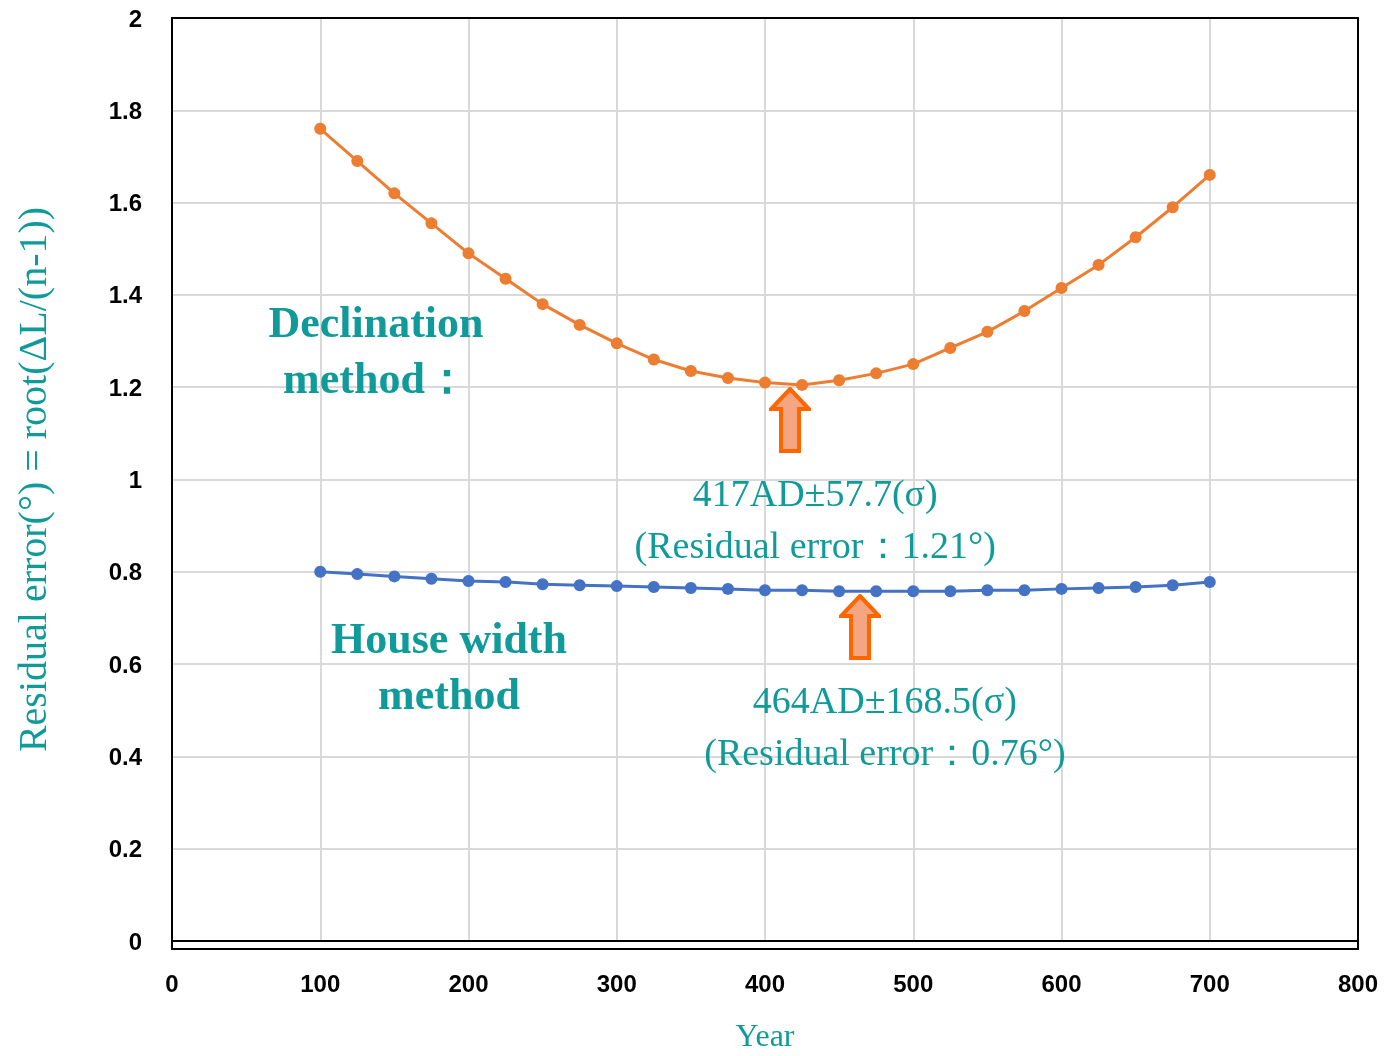  What do you see at coordinates (172, 983) in the screenshot?
I see `x-tick-label: 0` at bounding box center [172, 983].